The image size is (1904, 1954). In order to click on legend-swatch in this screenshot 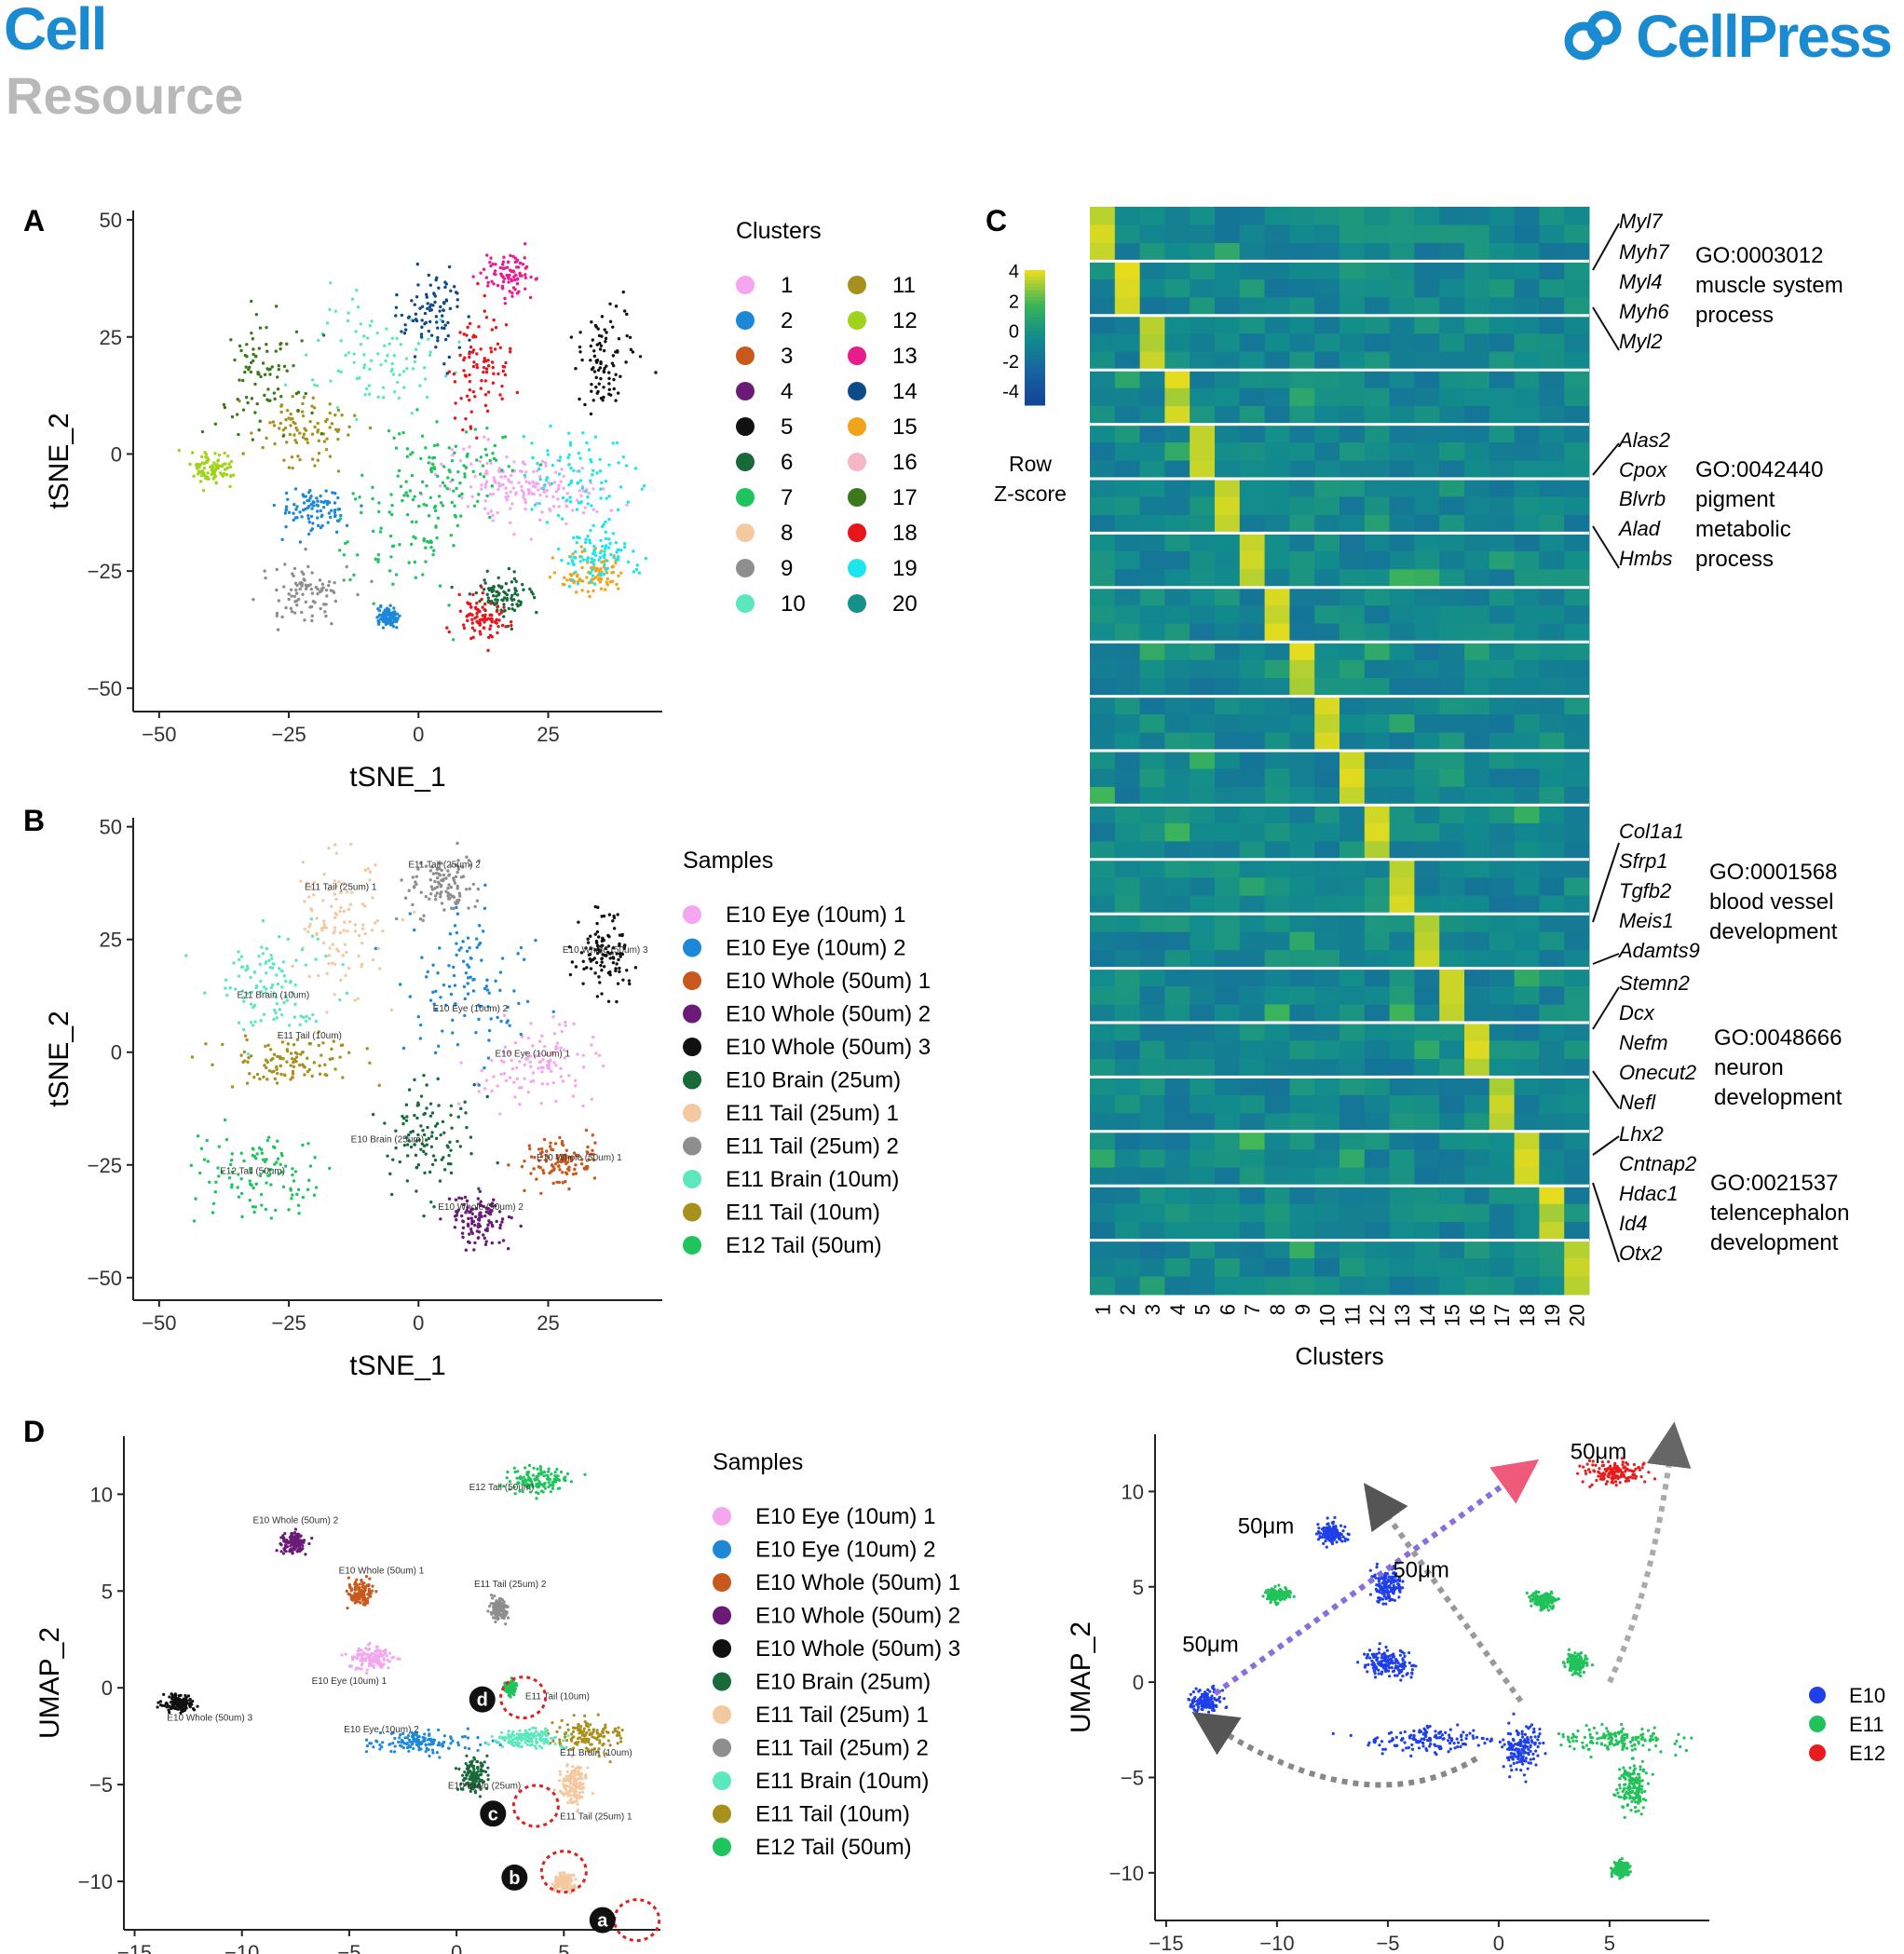, I will do `click(745, 285)`.